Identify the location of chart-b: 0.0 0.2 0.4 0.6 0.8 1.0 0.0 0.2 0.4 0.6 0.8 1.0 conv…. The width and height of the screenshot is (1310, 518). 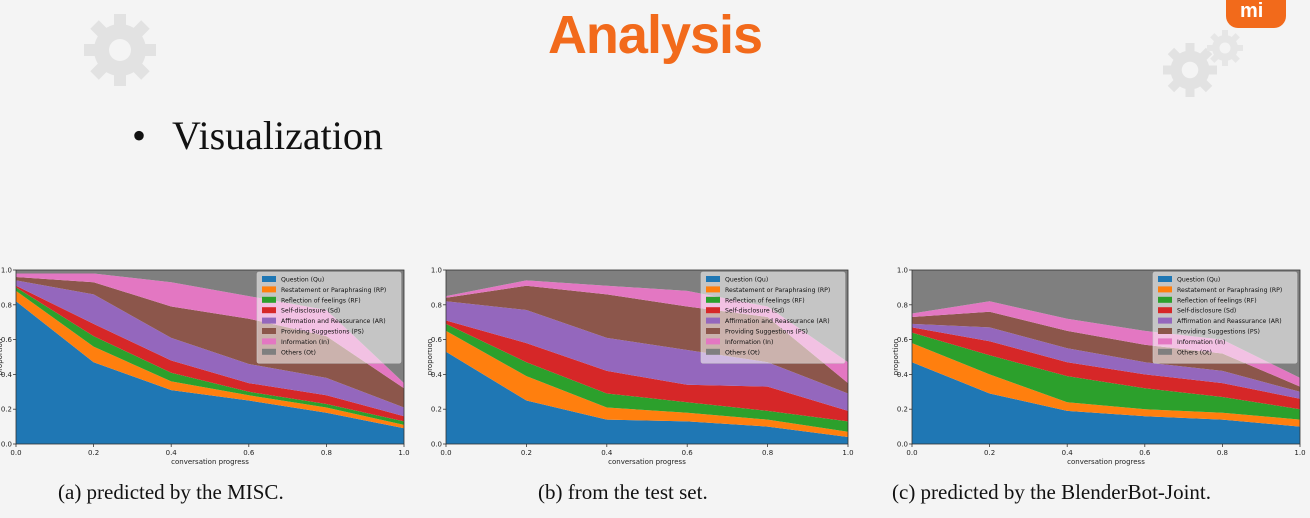
(641, 367).